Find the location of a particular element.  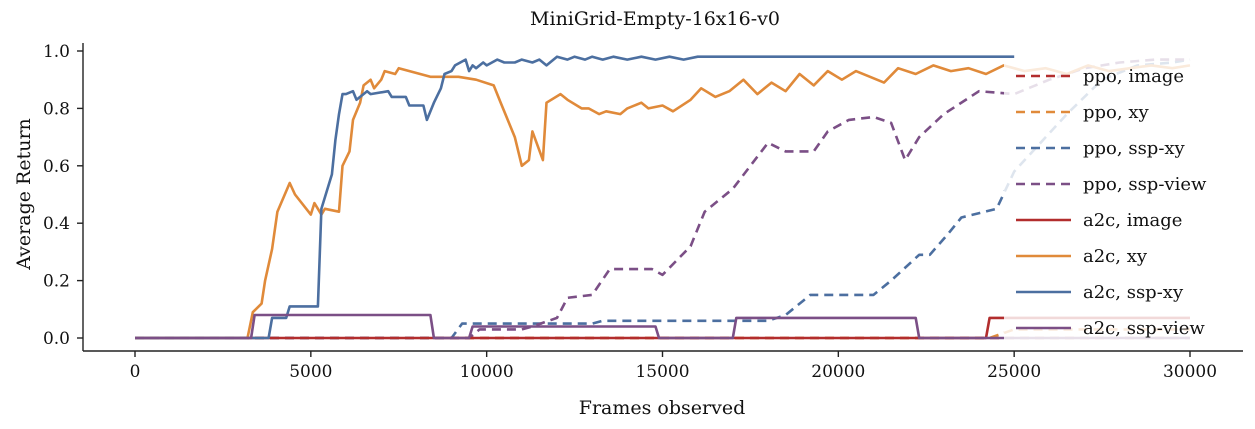

x-ticks: 0 5000 10000 15000 20000 25000 30000 is located at coordinates (673, 366).